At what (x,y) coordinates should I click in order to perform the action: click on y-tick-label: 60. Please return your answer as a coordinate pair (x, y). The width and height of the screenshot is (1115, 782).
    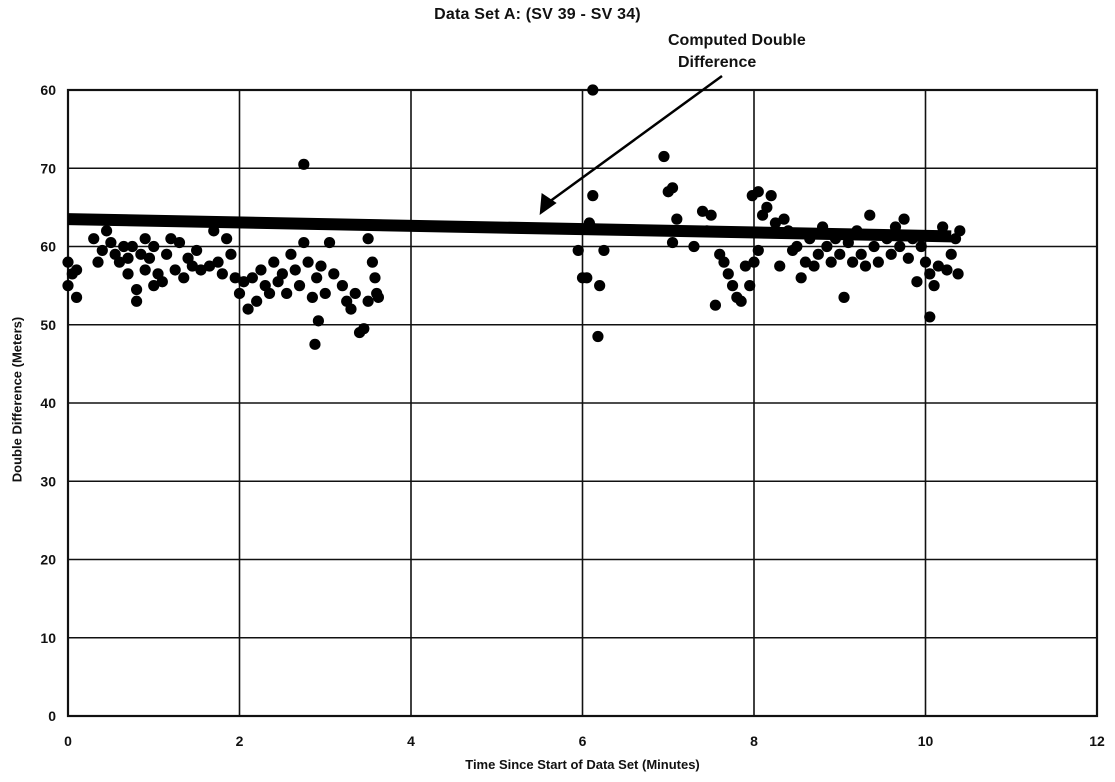
    Looking at the image, I should click on (48, 247).